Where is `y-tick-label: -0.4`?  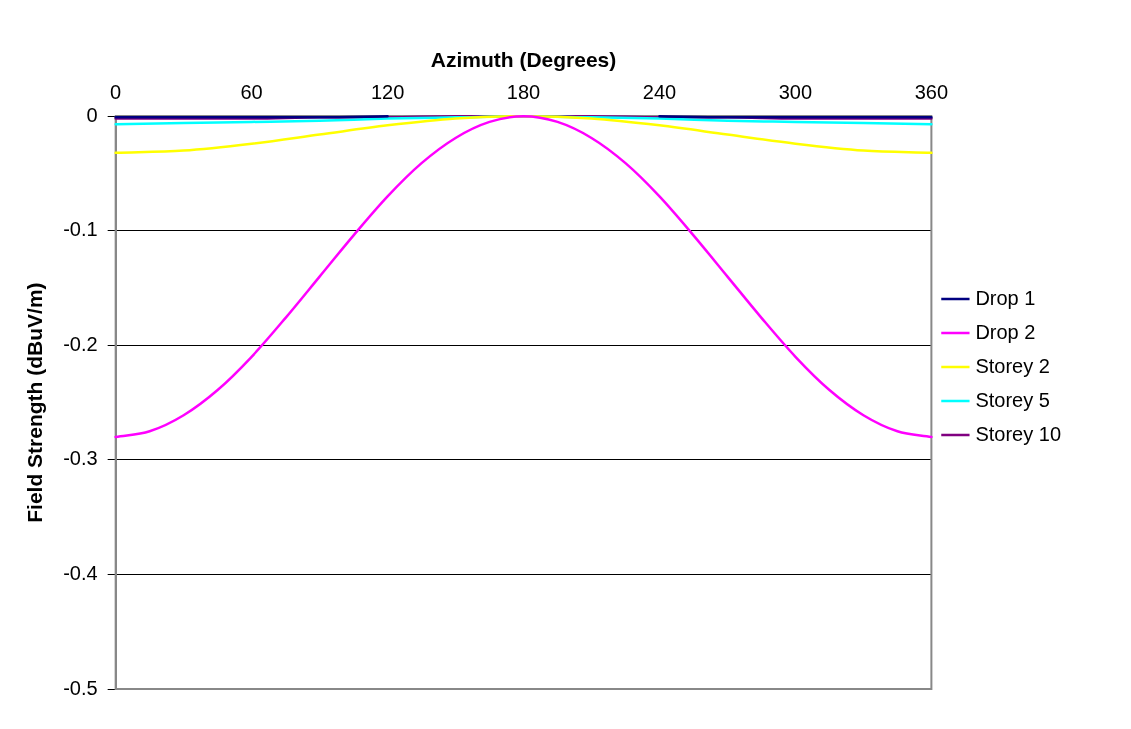
y-tick-label: -0.4 is located at coordinates (80, 572).